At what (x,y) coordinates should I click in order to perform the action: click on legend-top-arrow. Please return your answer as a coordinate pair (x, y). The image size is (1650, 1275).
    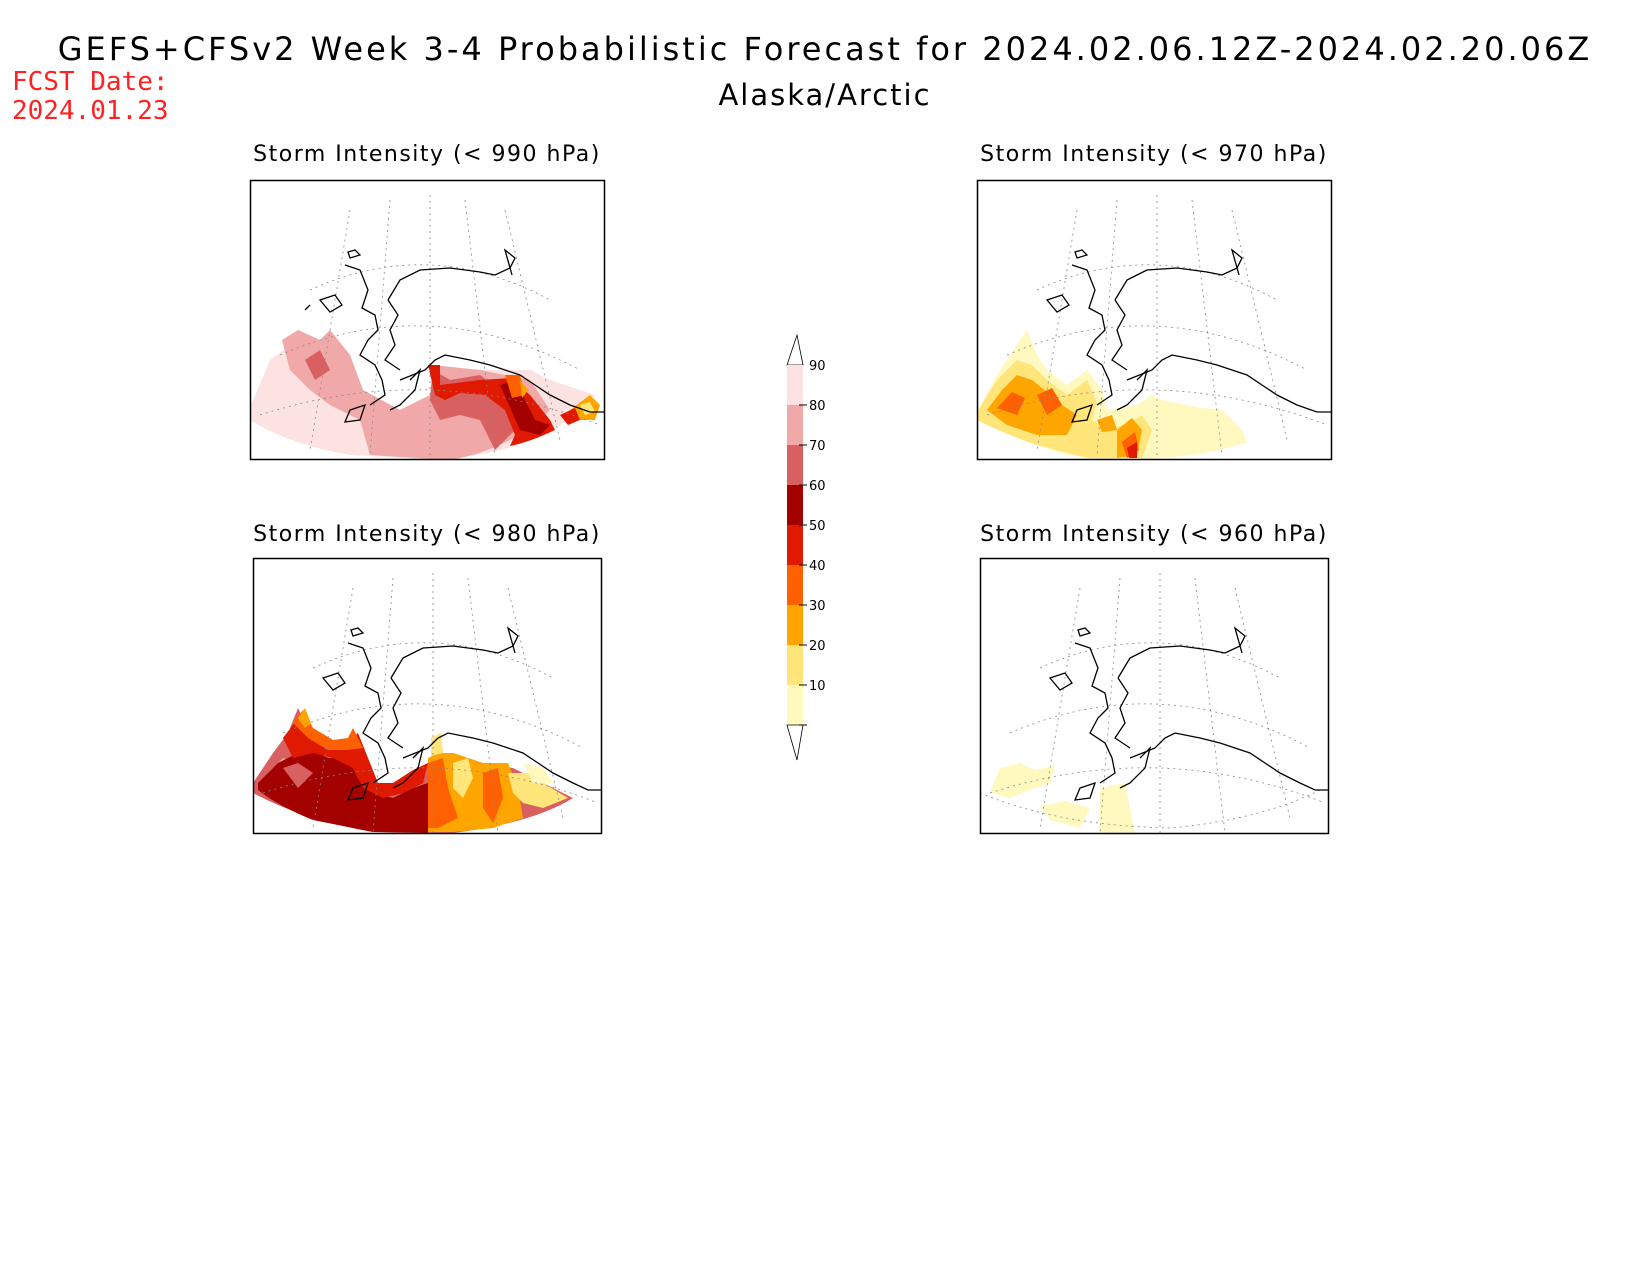
    Looking at the image, I should click on (795, 349).